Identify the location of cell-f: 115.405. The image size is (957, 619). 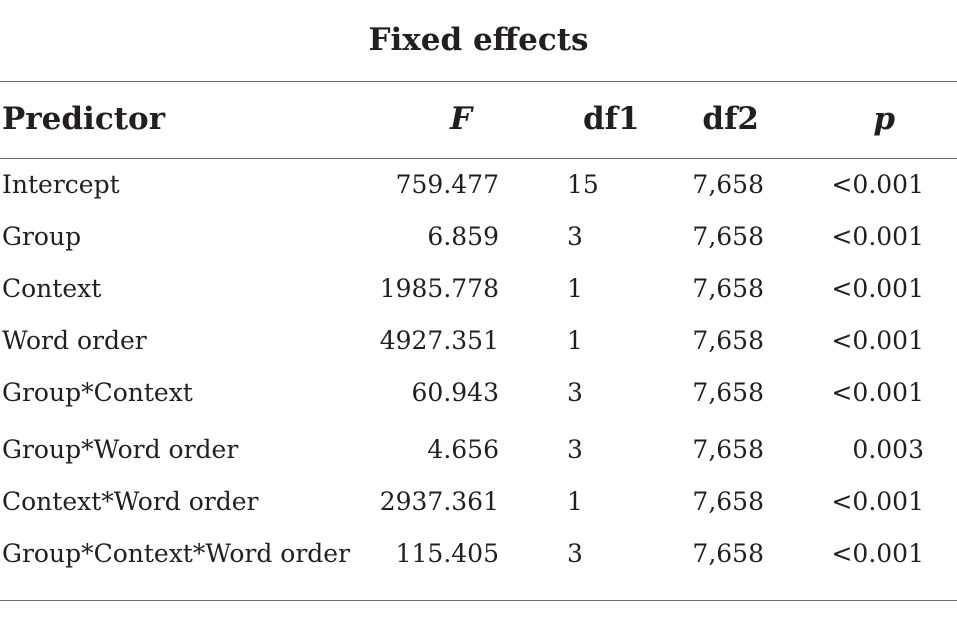
(447, 553).